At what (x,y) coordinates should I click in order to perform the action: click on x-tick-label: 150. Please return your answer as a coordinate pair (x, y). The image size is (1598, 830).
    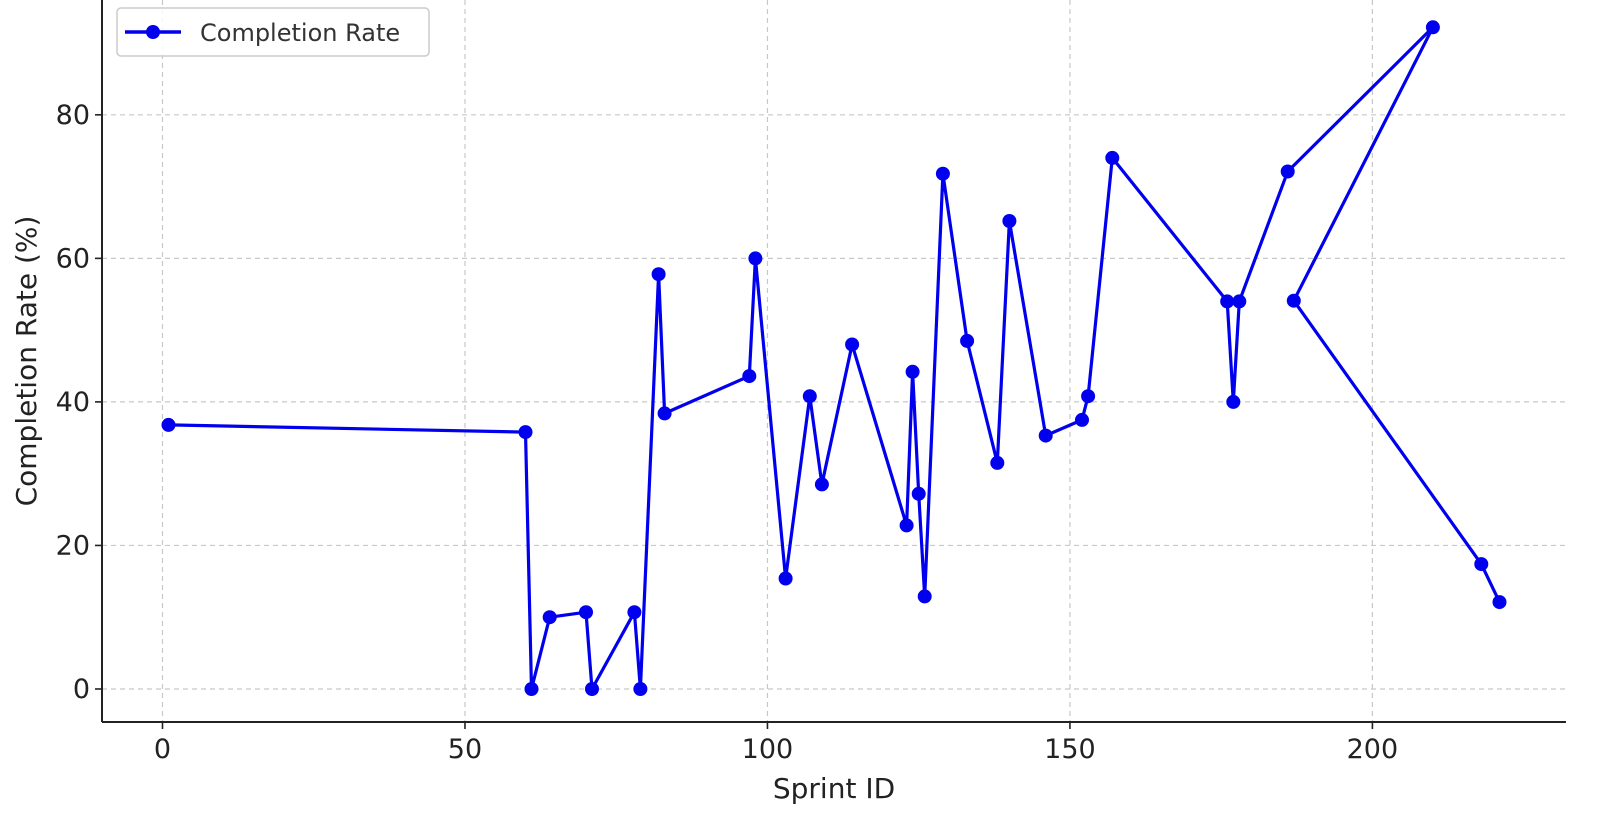
    Looking at the image, I should click on (1070, 749).